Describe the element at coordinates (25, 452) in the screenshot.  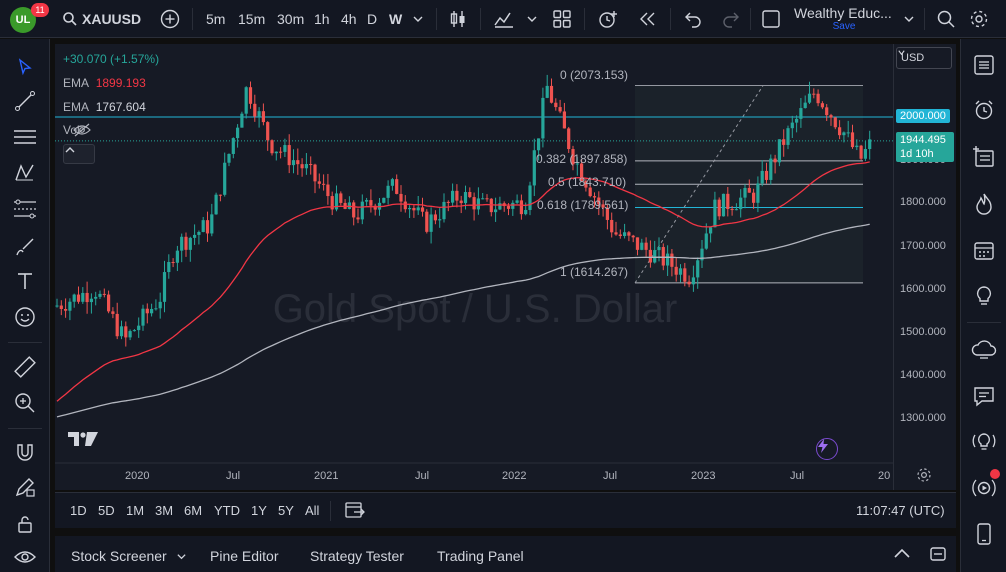
I see `magnet-tool` at that location.